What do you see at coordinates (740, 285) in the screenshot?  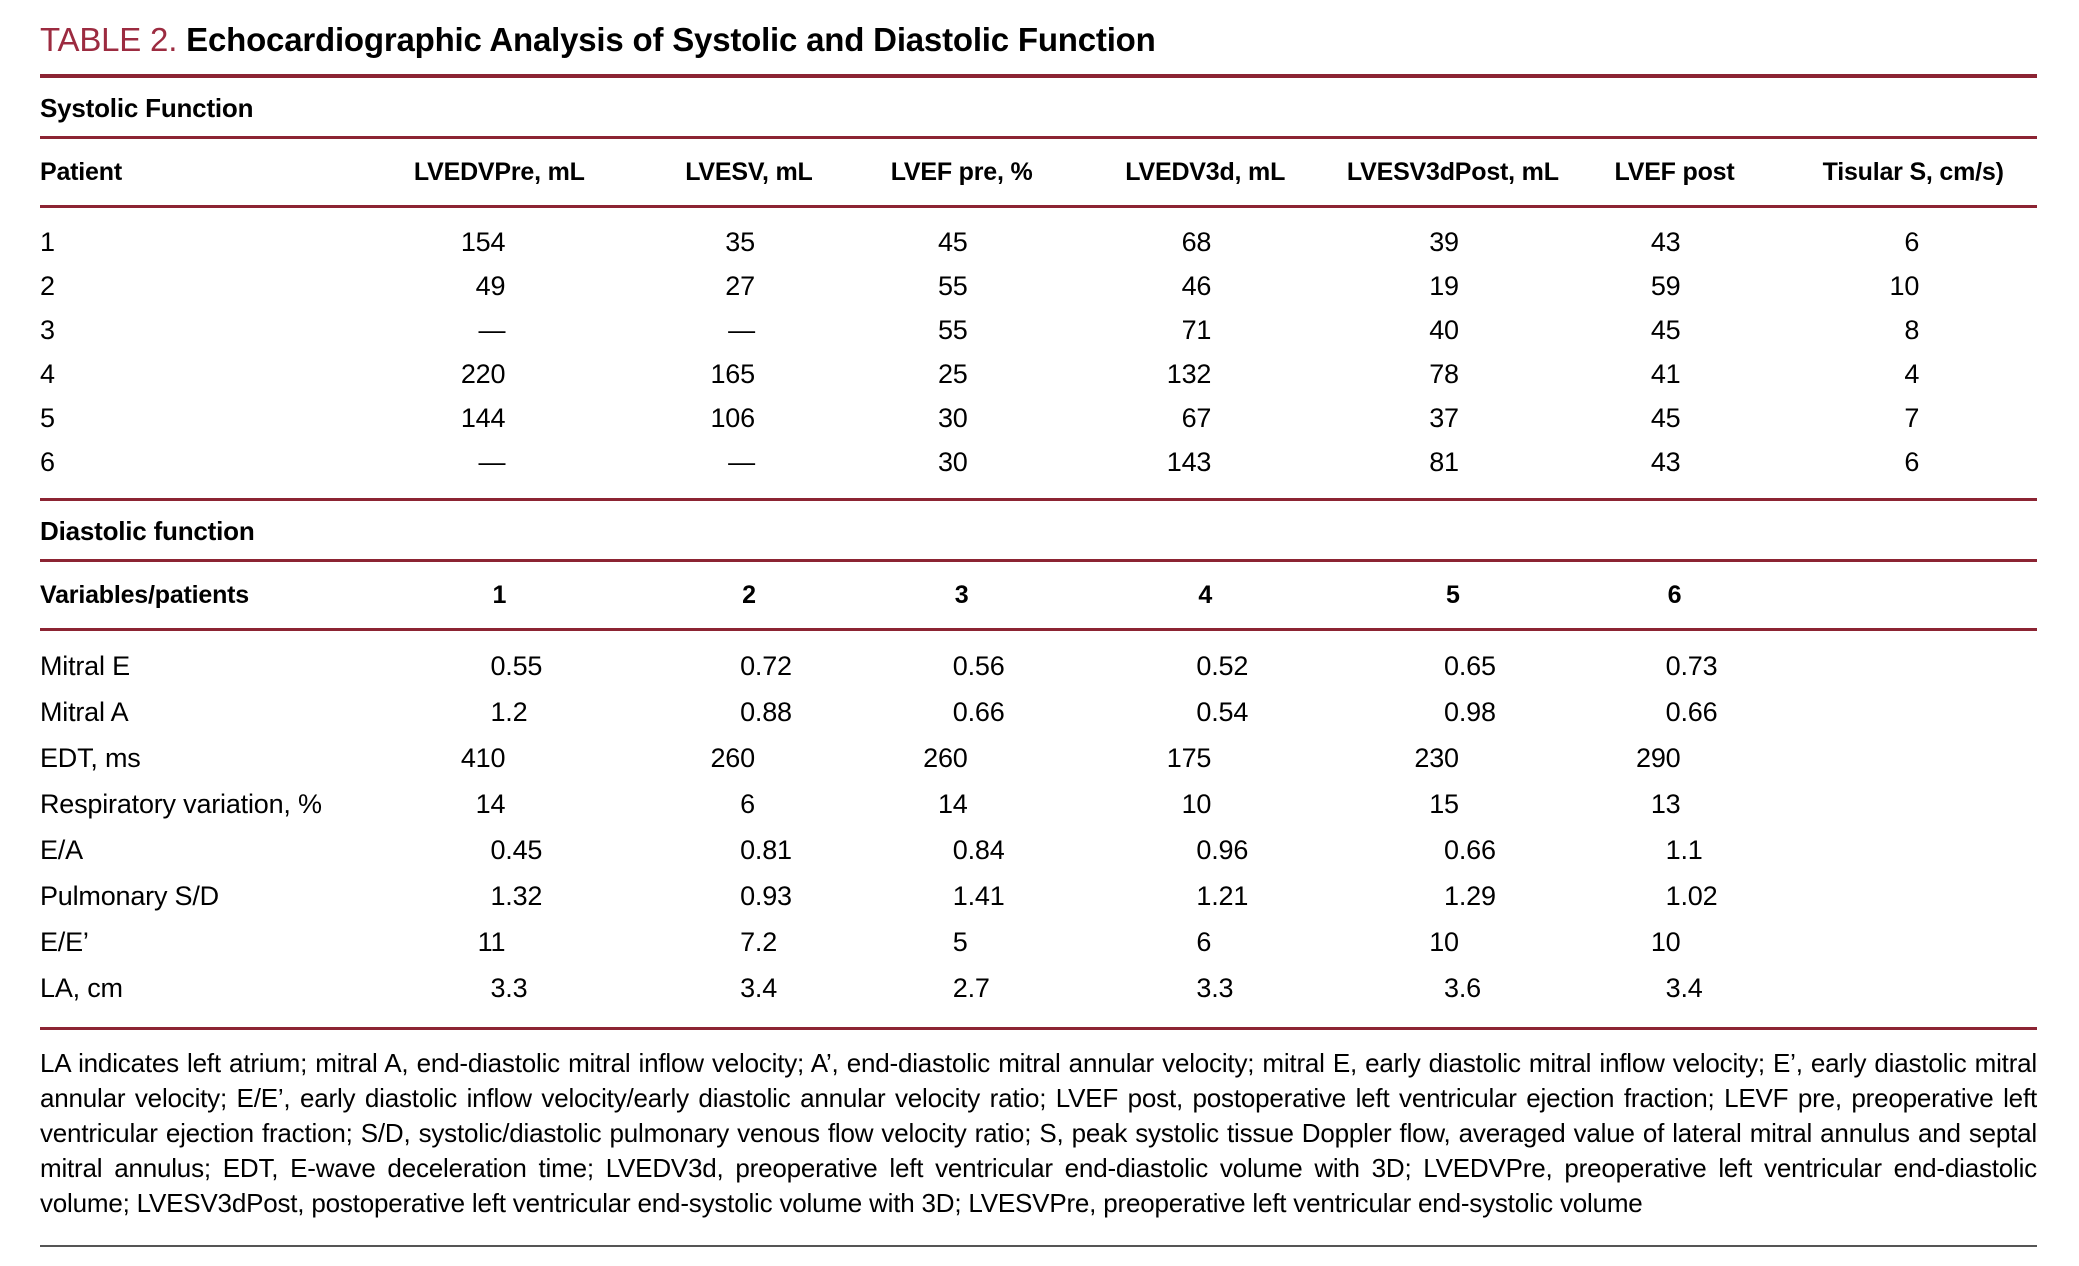 I see `cell-value: 27` at bounding box center [740, 285].